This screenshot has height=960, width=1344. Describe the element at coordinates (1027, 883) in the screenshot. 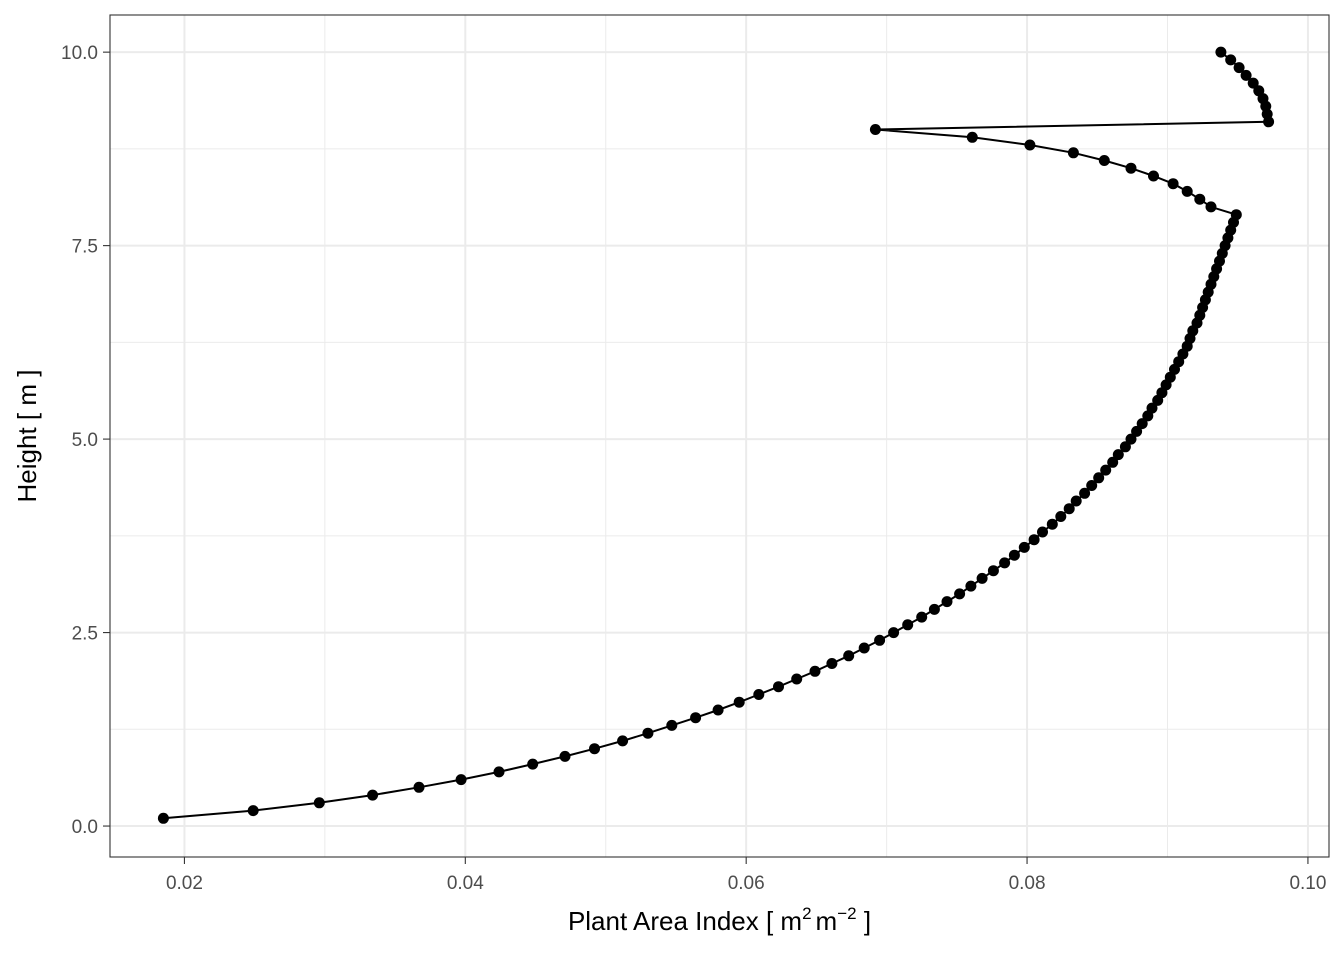

I see `x-tick-label: 0.08` at that location.